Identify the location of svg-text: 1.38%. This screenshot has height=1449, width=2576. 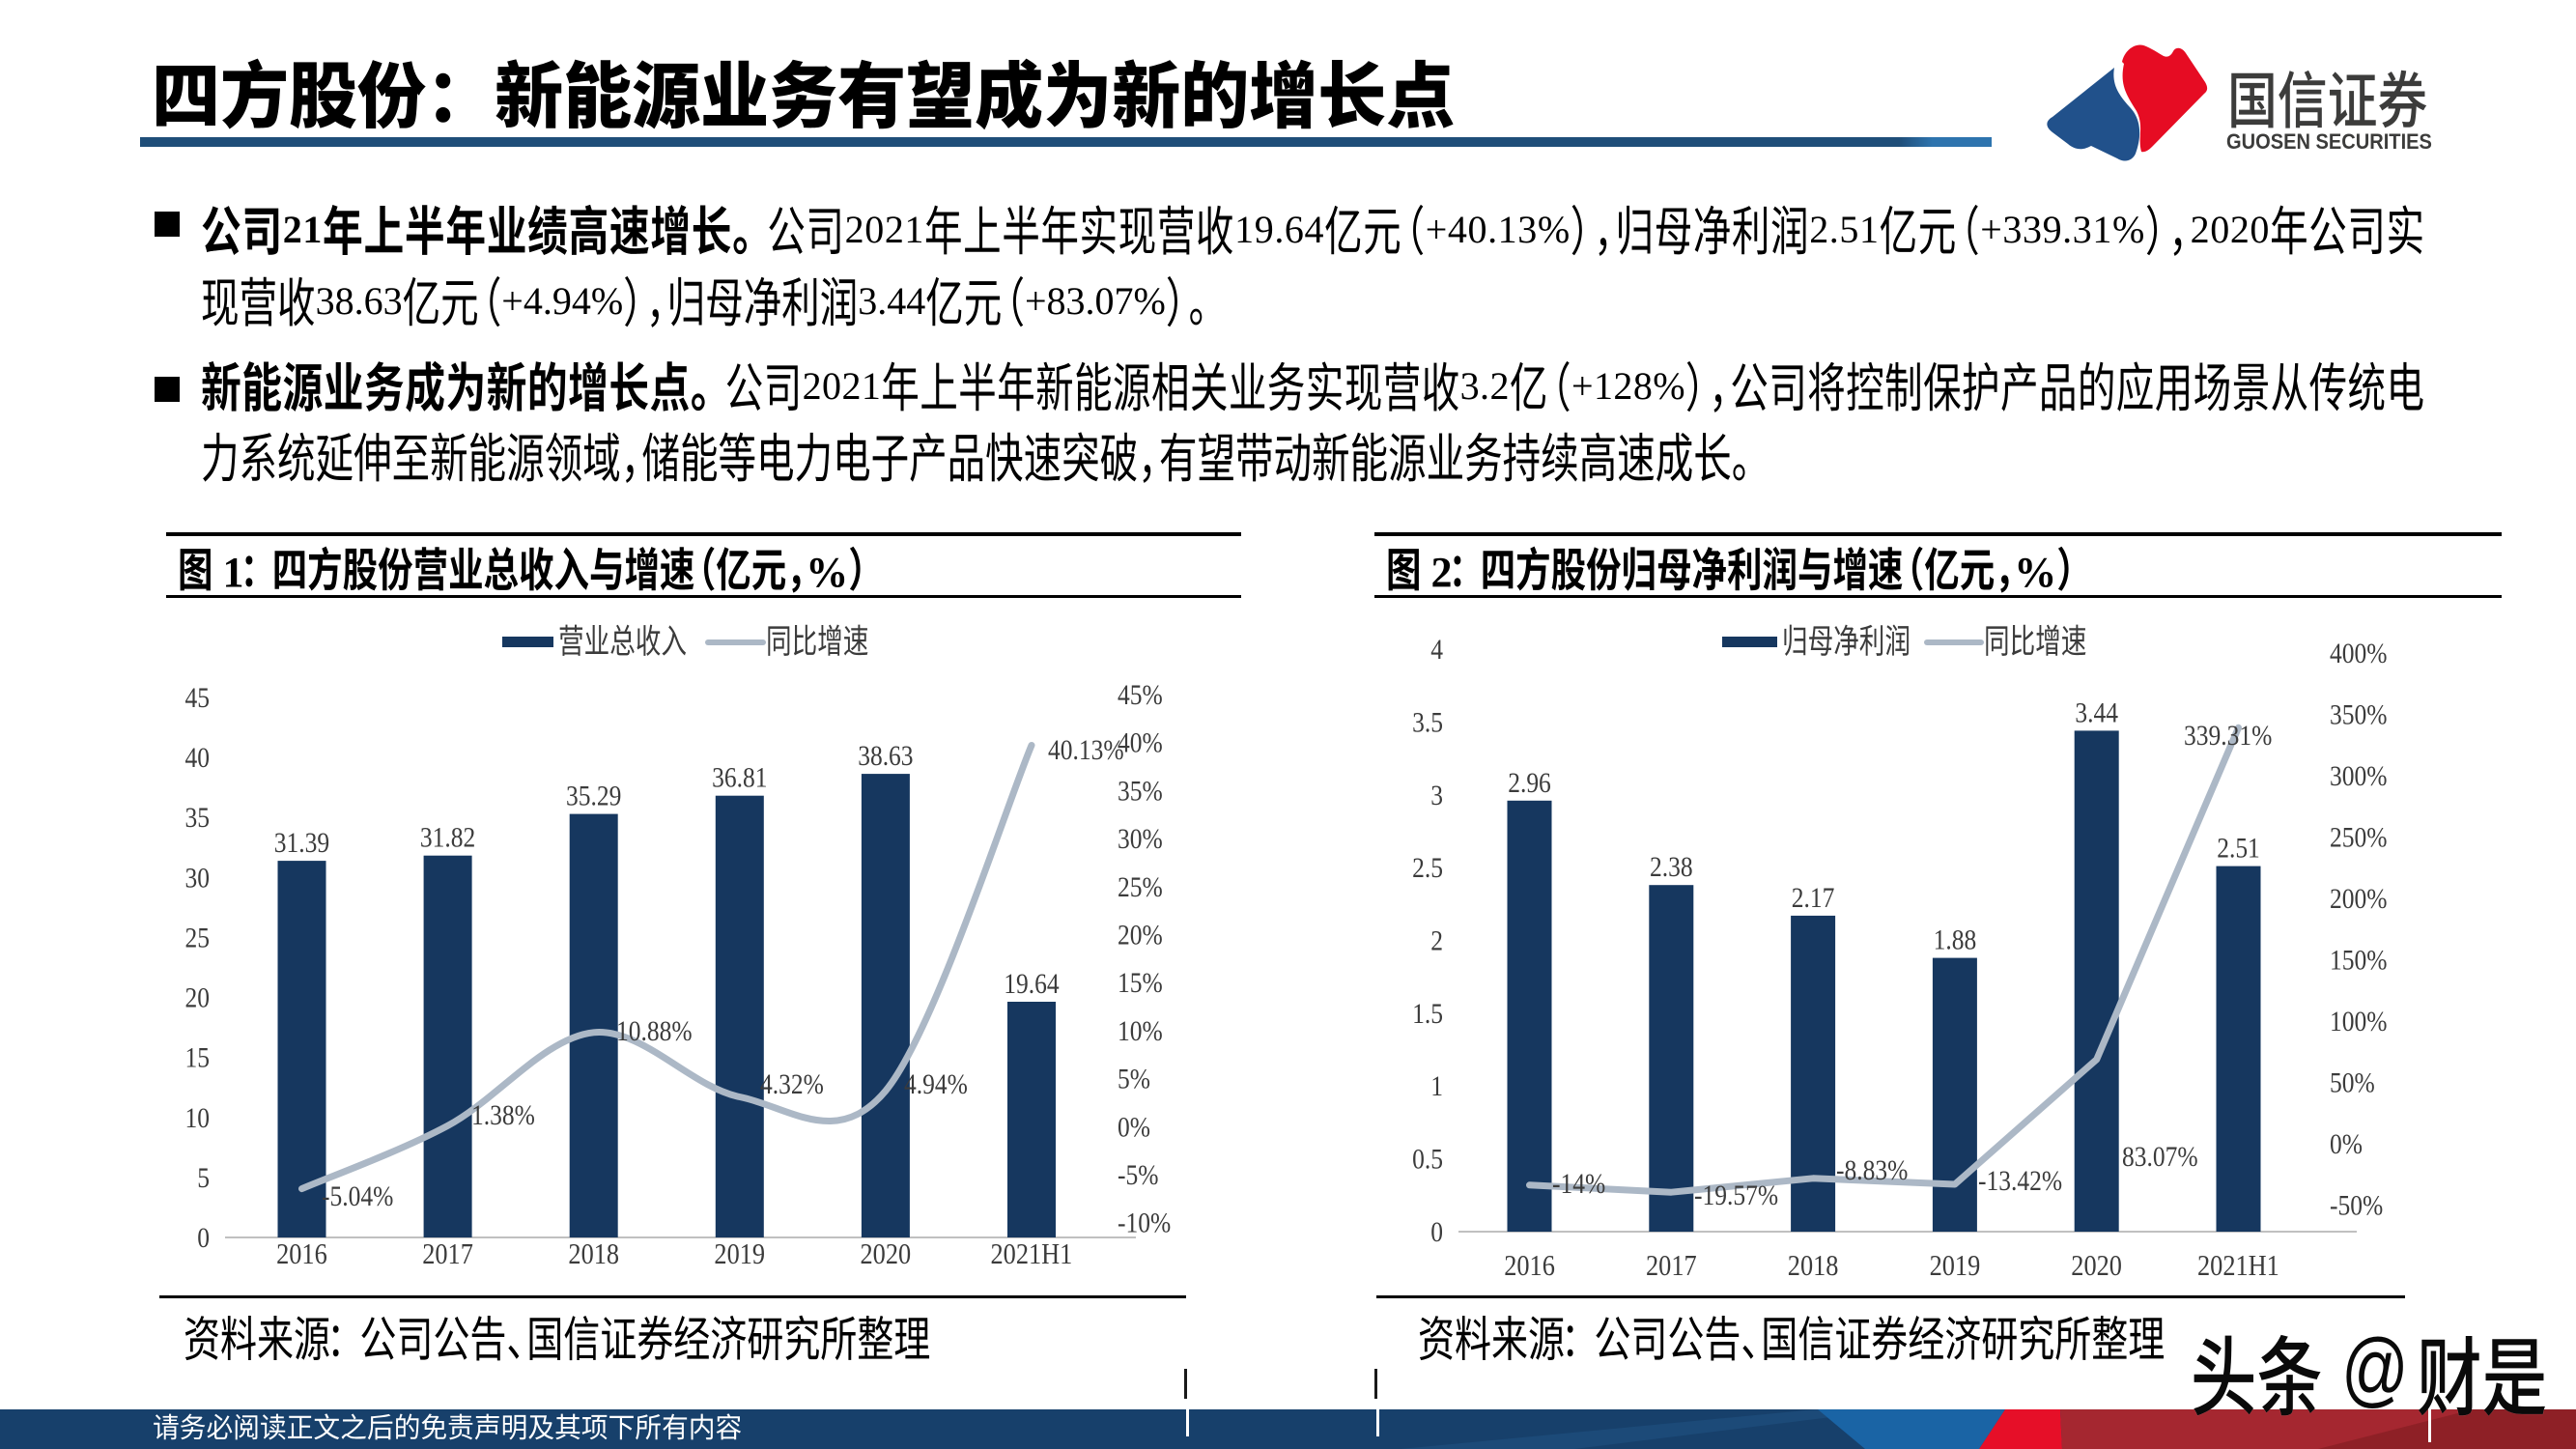
(503, 1115).